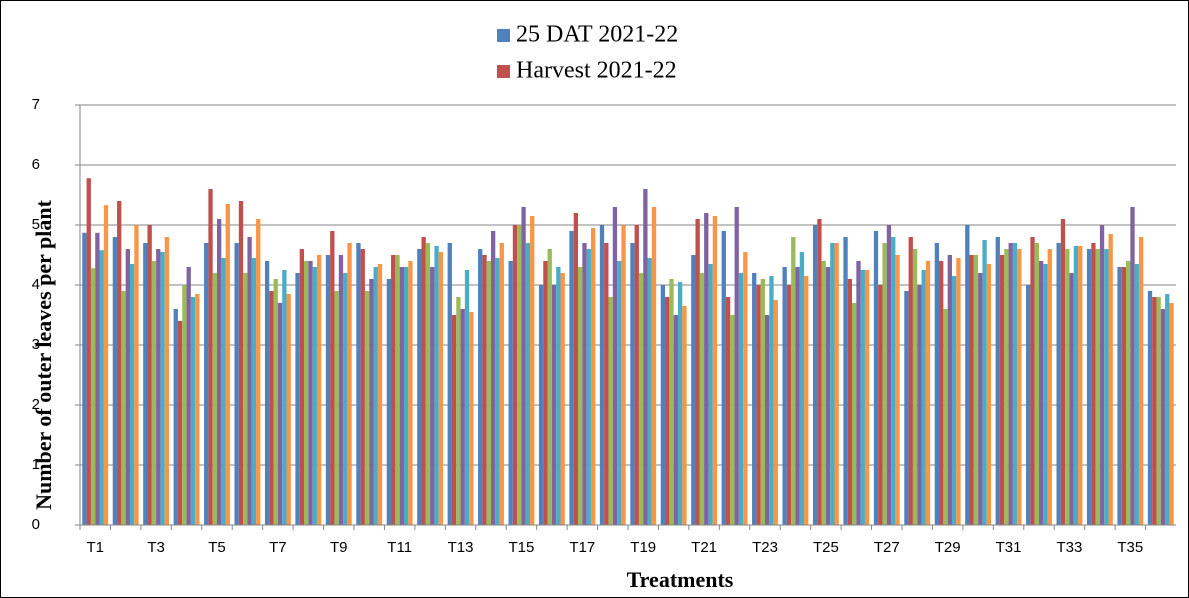 This screenshot has height=598, width=1189. I want to click on x-tick-label: T35, so click(1130, 547).